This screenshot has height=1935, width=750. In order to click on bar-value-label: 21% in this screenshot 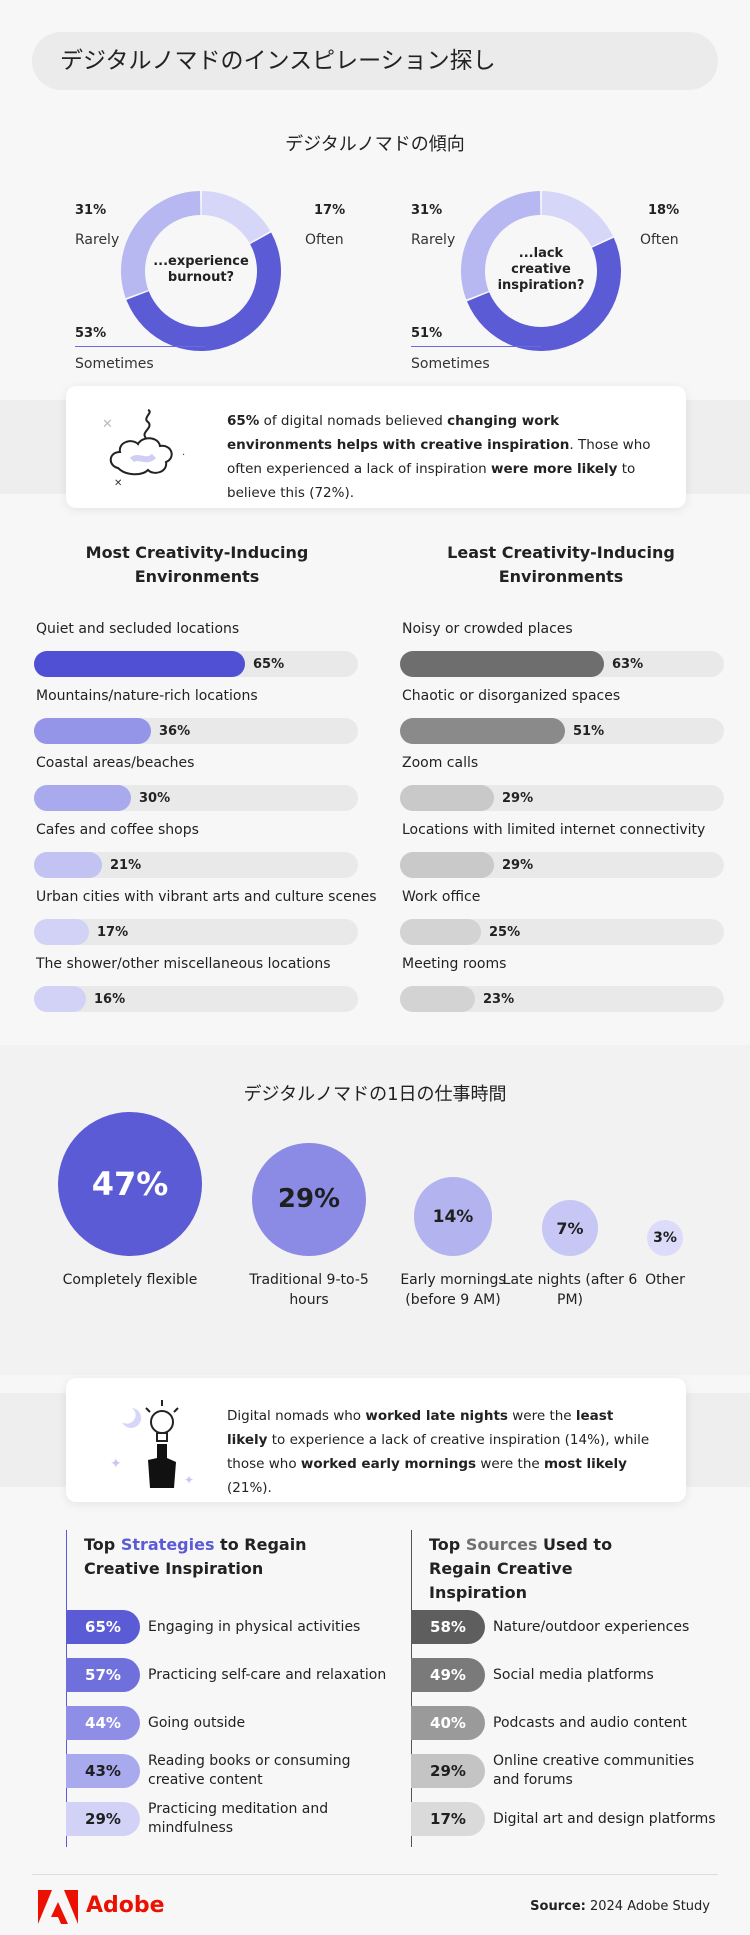, I will do `click(126, 865)`.